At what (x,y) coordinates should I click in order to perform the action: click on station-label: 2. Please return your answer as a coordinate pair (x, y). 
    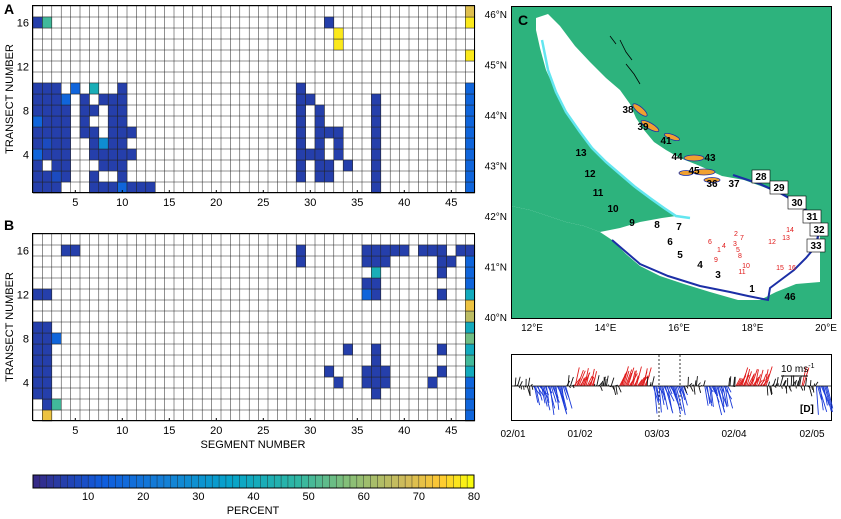
    Looking at the image, I should click on (736, 234).